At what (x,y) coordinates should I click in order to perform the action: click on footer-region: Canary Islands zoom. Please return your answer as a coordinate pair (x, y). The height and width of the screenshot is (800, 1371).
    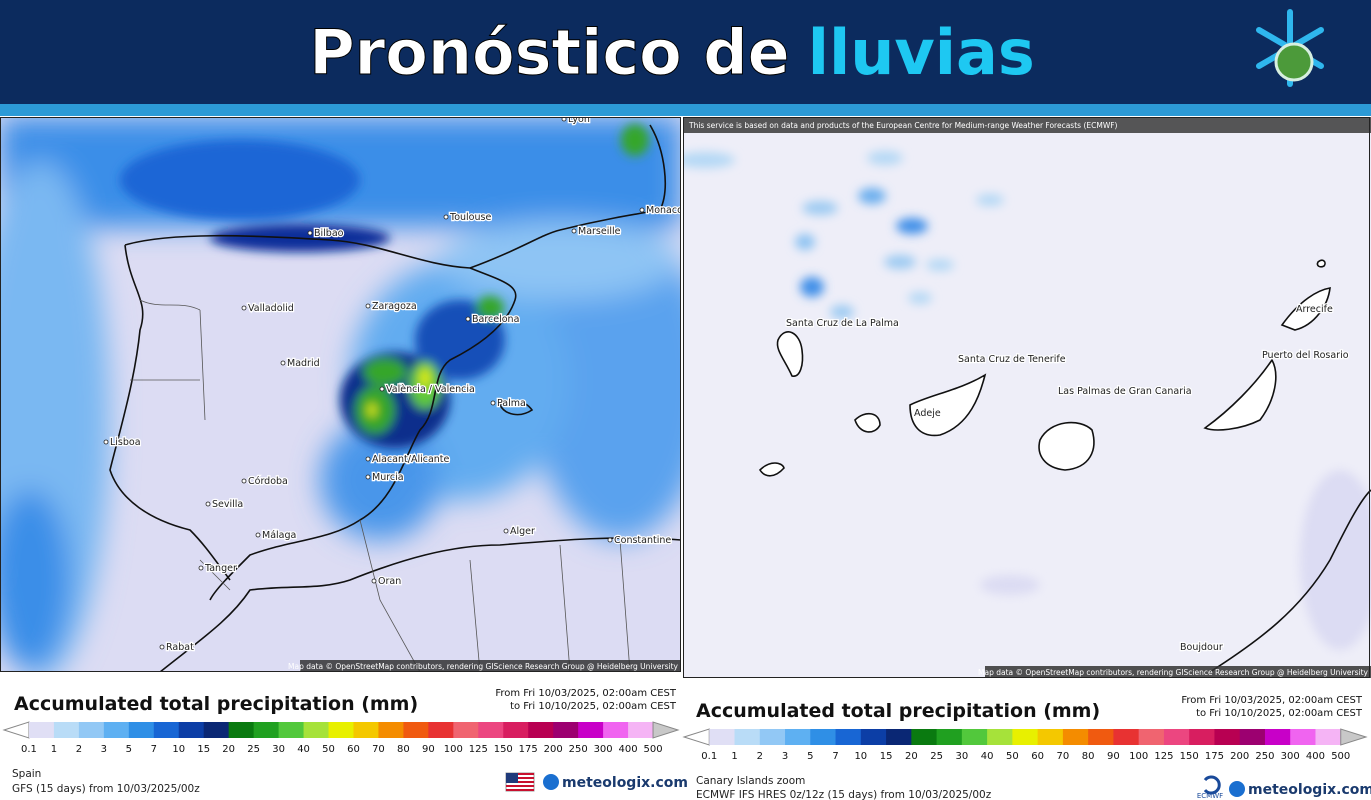
    Looking at the image, I should click on (750, 781).